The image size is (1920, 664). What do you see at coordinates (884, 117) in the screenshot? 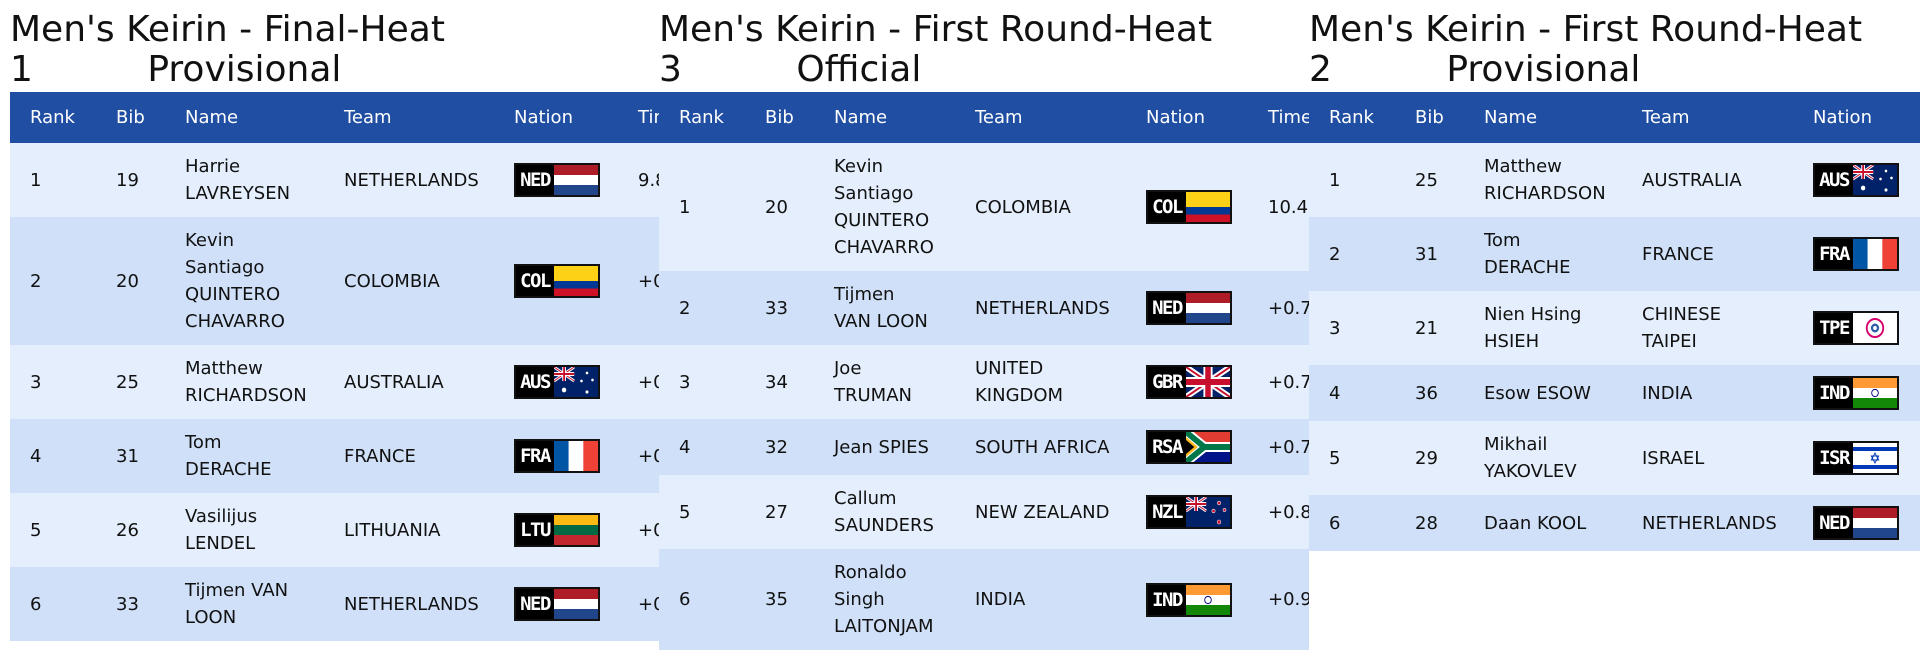
I see `header-name: Name` at bounding box center [884, 117].